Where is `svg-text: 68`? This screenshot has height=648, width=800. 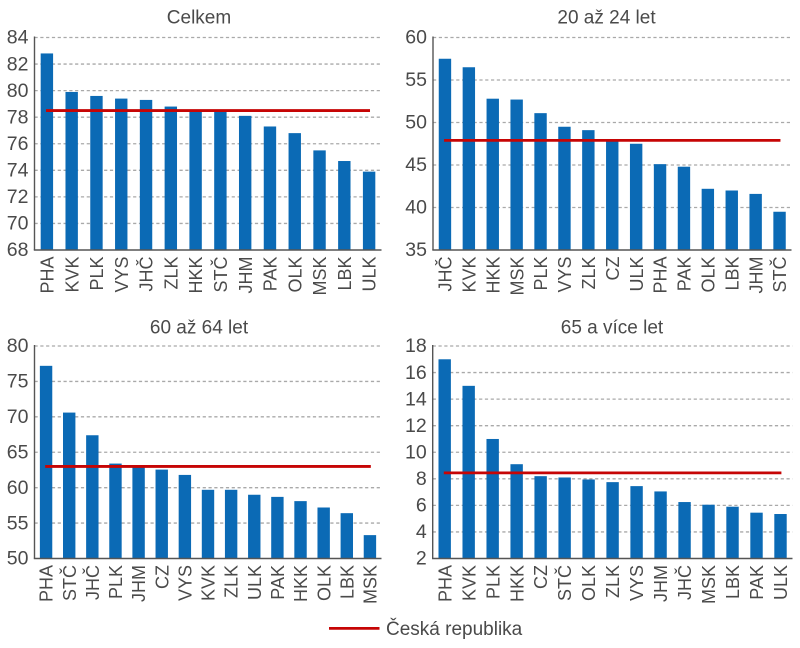
svg-text: 68 is located at coordinates (18, 250).